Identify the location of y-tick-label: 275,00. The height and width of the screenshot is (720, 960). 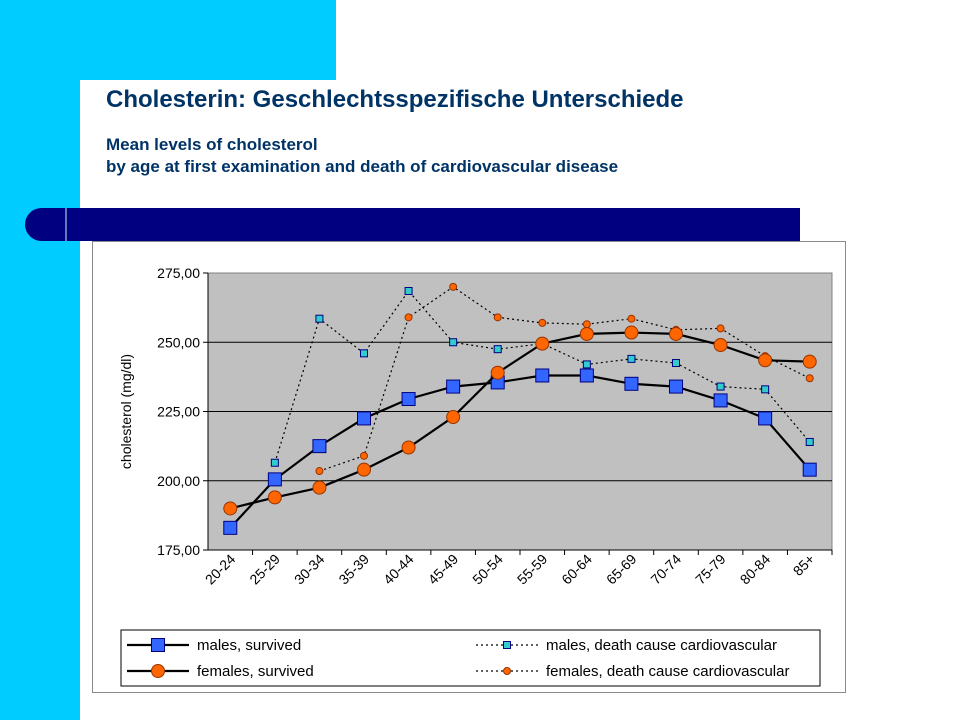
(178, 273).